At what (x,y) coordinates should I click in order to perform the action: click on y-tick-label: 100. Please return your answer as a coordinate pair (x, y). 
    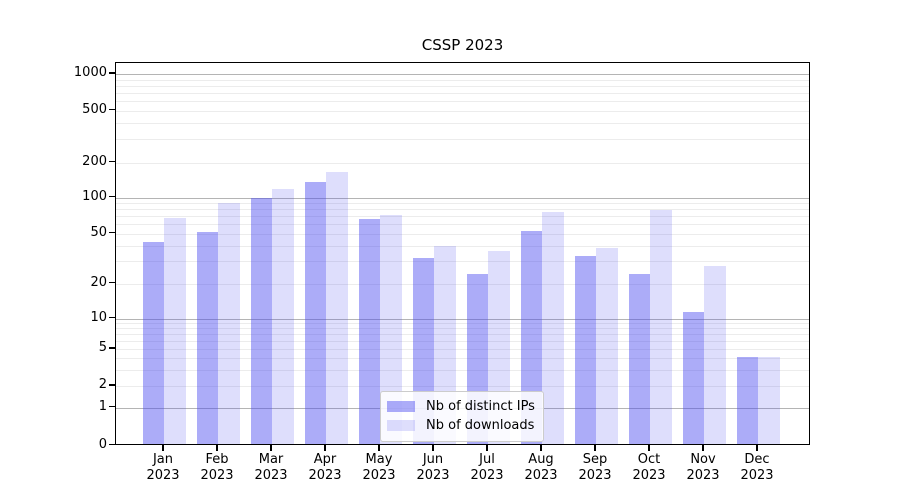
    Looking at the image, I should click on (94, 196).